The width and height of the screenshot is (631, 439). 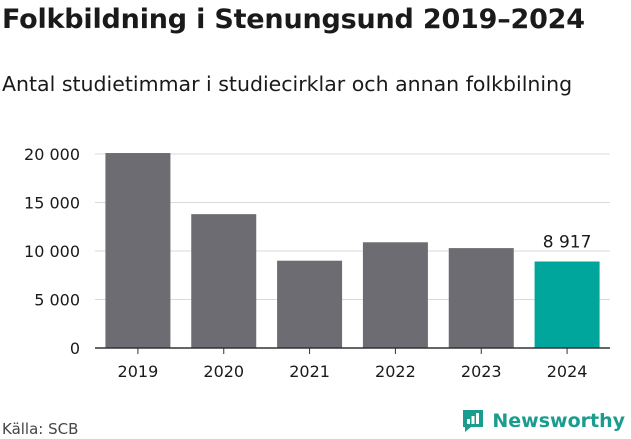 What do you see at coordinates (52, 154) in the screenshot?
I see `y-tick-label: 20 000` at bounding box center [52, 154].